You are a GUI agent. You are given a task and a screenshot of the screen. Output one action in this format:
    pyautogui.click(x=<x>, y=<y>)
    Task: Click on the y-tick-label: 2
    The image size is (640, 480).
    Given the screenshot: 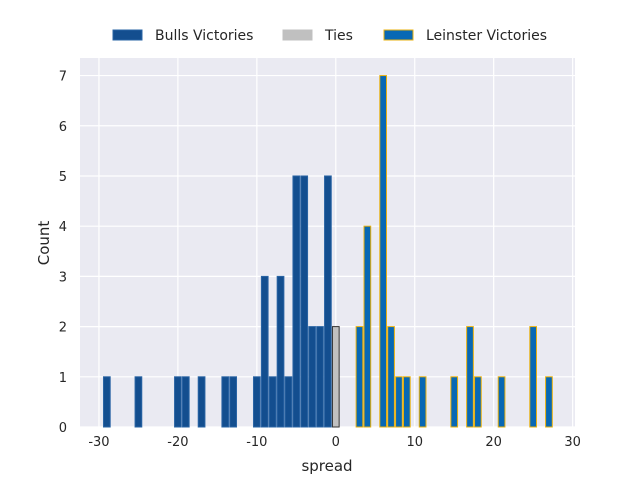 What is the action you would take?
    pyautogui.click(x=63, y=328)
    